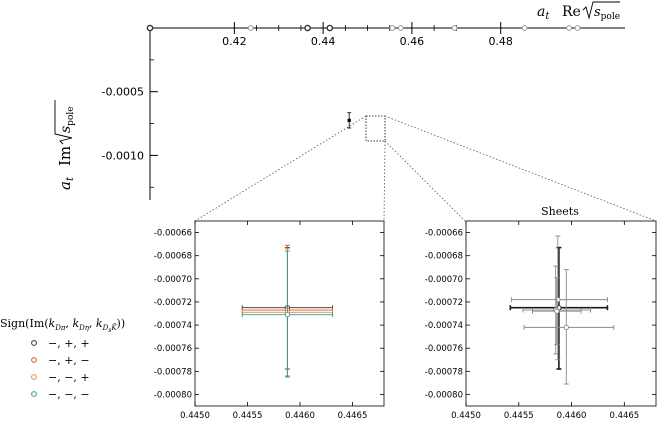 This screenshot has width=665, height=431. What do you see at coordinates (367, 35) in the screenshot?
I see `main-x-ticks: 0.42 0.44 0.46 0.48` at bounding box center [367, 35].